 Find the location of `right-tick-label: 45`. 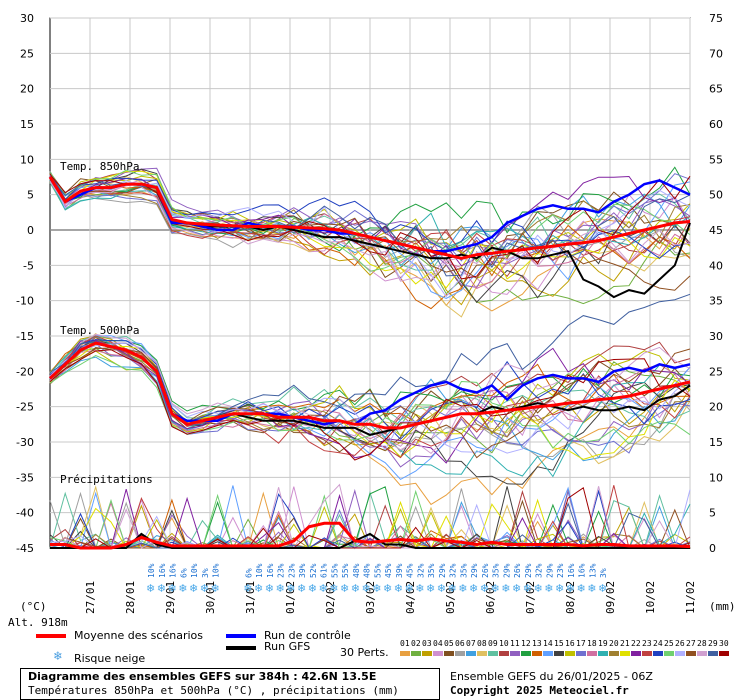

right-tick-label: 45 is located at coordinates (716, 230).